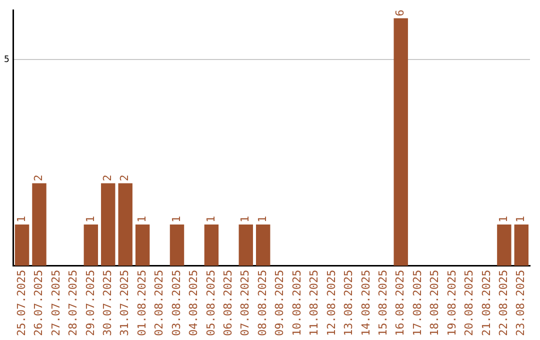 Image resolution: width=540 pixels, height=340 pixels. I want to click on x-tick-label: 26.07.2025, so click(39, 303).